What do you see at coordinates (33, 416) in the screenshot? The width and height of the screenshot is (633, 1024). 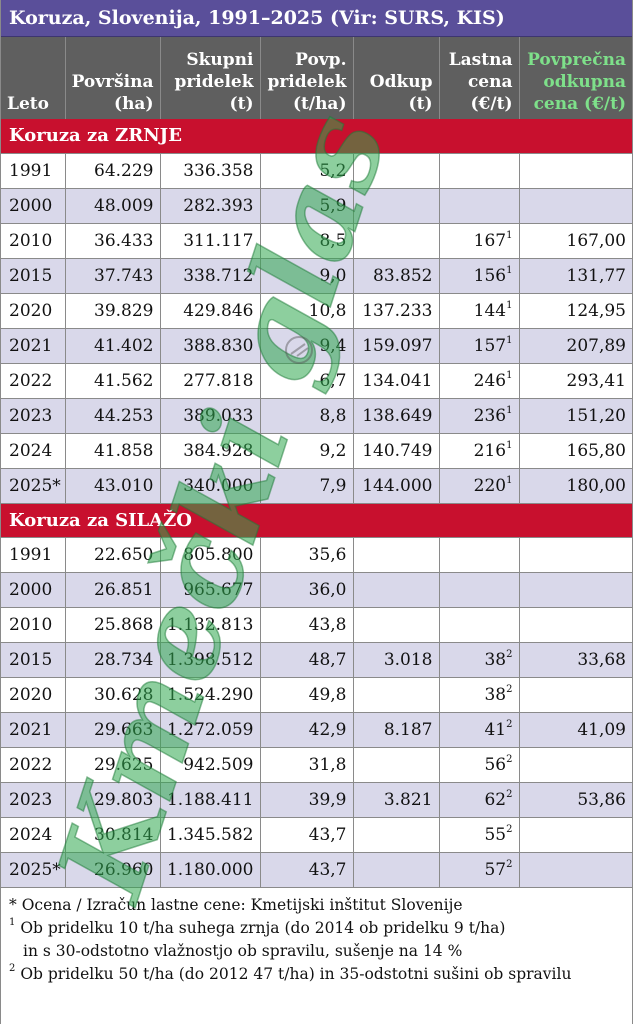 I see `cell-leto: 2023` at bounding box center [33, 416].